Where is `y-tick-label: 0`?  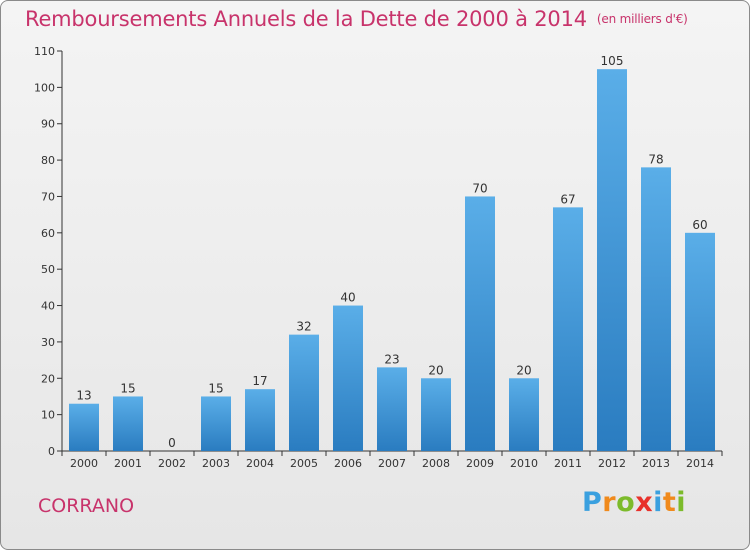
y-tick-label: 0 is located at coordinates (51, 451).